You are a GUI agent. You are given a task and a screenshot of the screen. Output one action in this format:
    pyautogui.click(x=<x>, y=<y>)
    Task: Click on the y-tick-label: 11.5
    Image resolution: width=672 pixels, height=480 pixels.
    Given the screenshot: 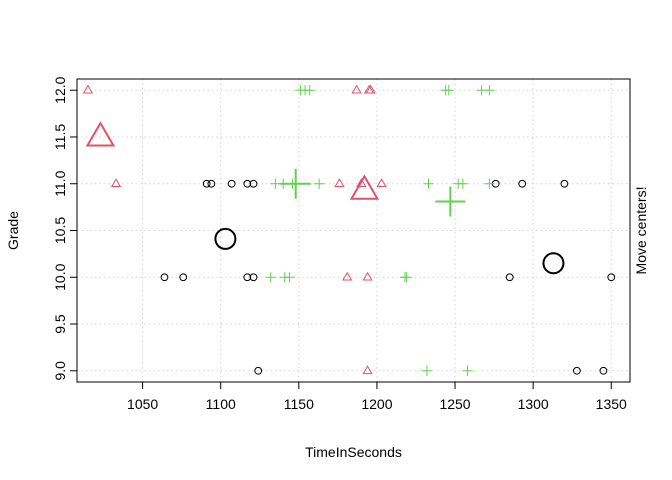 What is the action you would take?
    pyautogui.click(x=60, y=137)
    